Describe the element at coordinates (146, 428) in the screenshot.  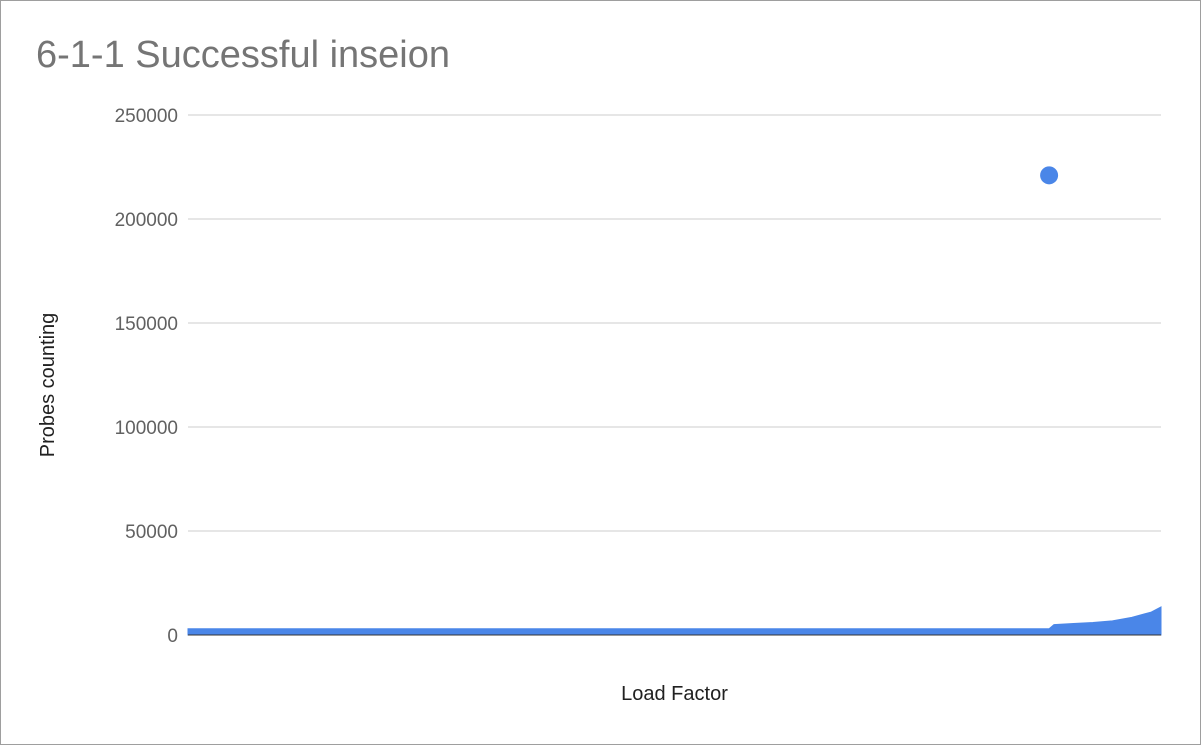
I see `y-tick-label: 100000` at that location.